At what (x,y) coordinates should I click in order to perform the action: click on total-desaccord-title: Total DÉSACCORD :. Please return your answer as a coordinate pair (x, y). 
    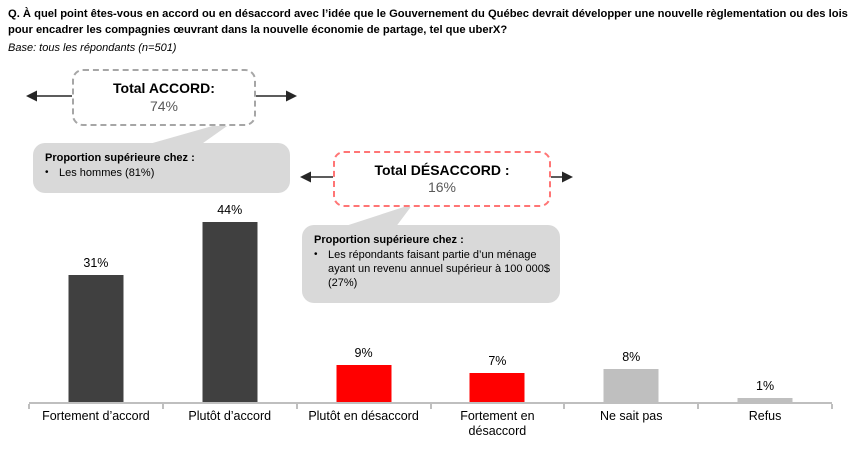
    Looking at the image, I should click on (442, 169).